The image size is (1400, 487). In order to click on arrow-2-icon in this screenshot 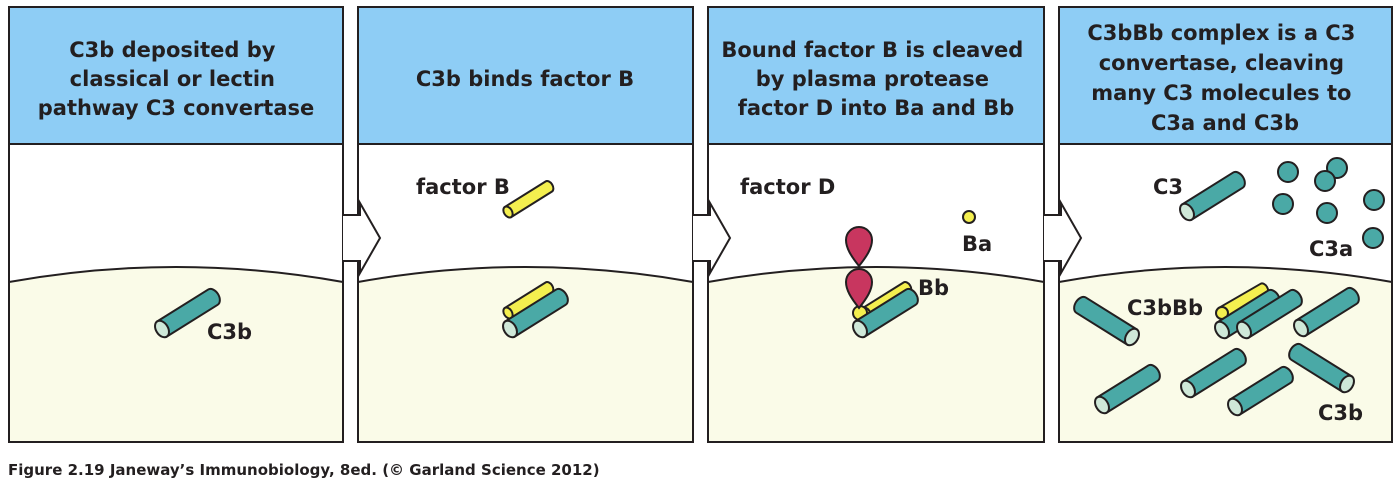, I will do `click(712, 238)`.